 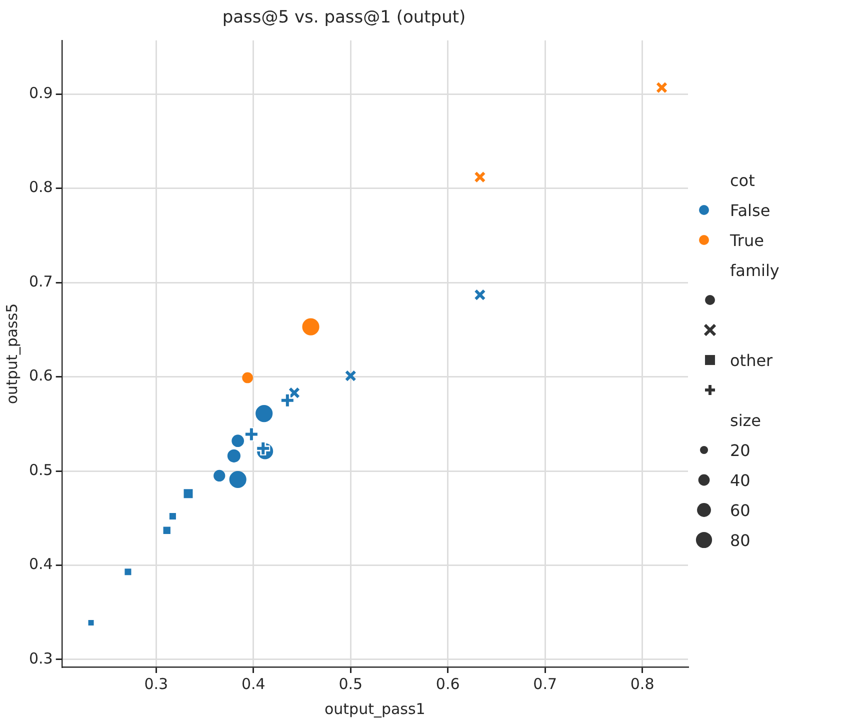 I want to click on legend-label: 20, so click(x=740, y=450).